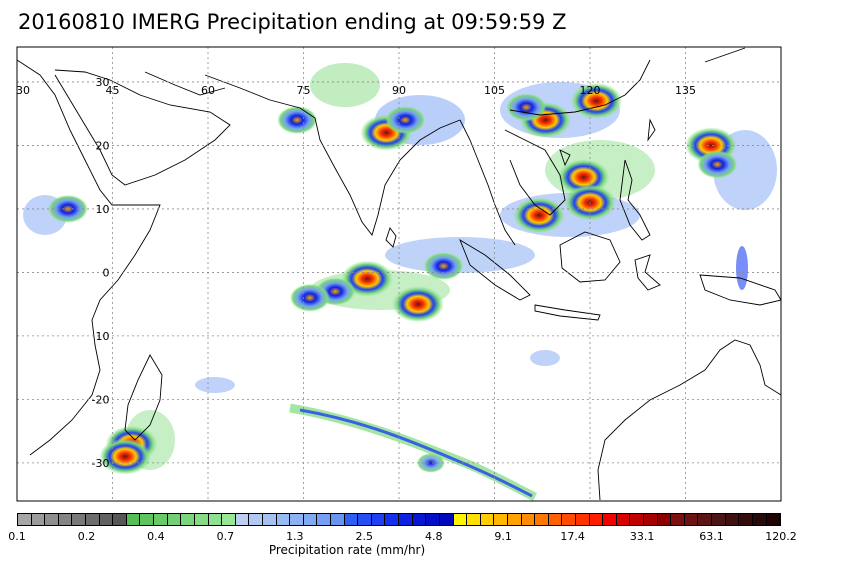  What do you see at coordinates (503, 536) in the screenshot?
I see `colorbar-tick-label: 9.1` at bounding box center [503, 536].